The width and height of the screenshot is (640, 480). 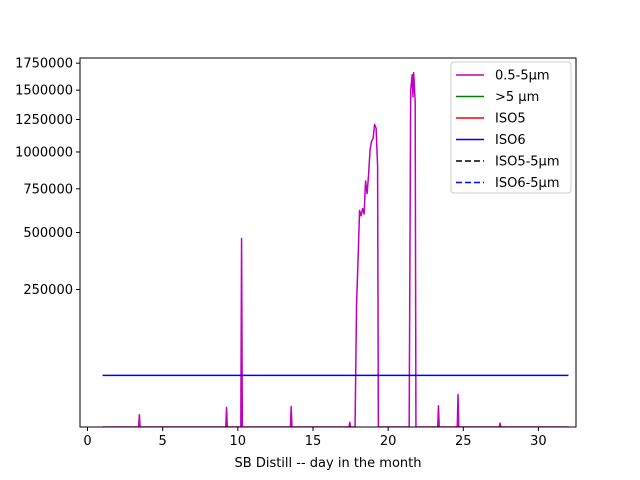 What do you see at coordinates (163, 441) in the screenshot?
I see `x-tick-label: 5` at bounding box center [163, 441].